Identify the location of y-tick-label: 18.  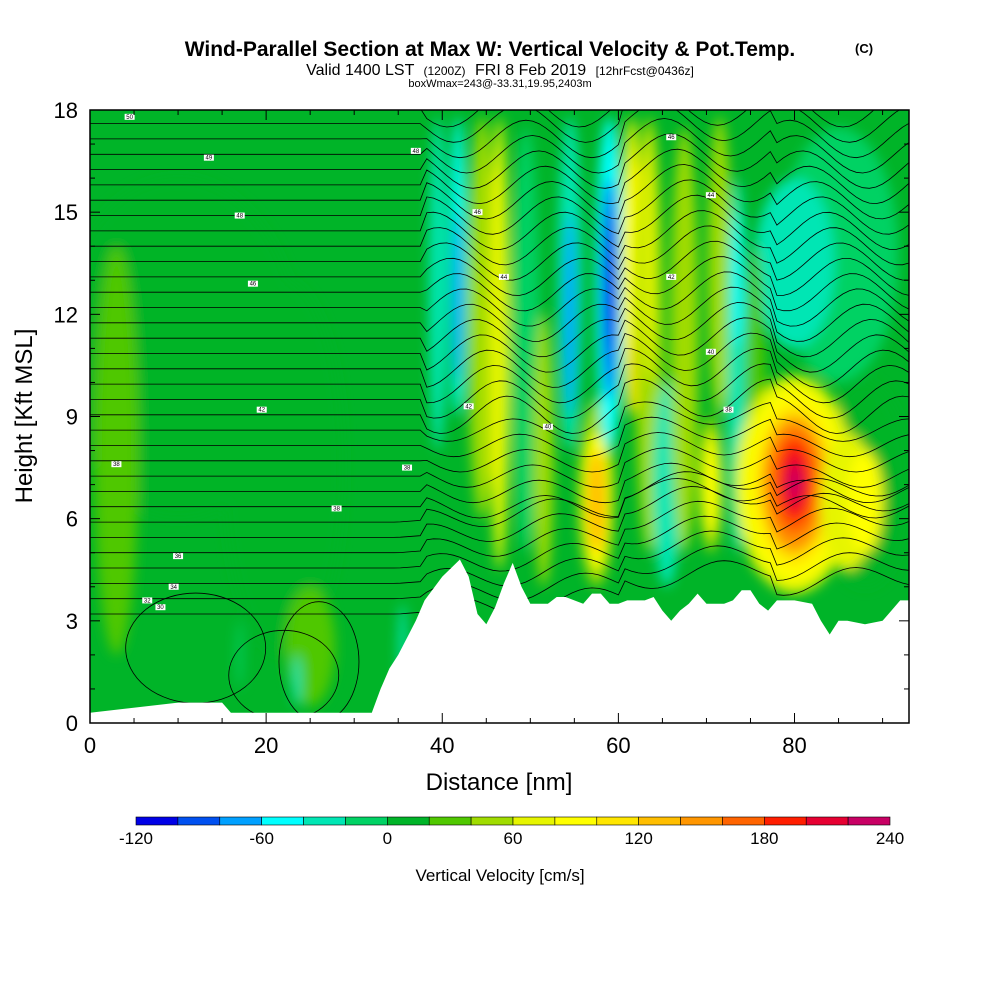
(66, 110).